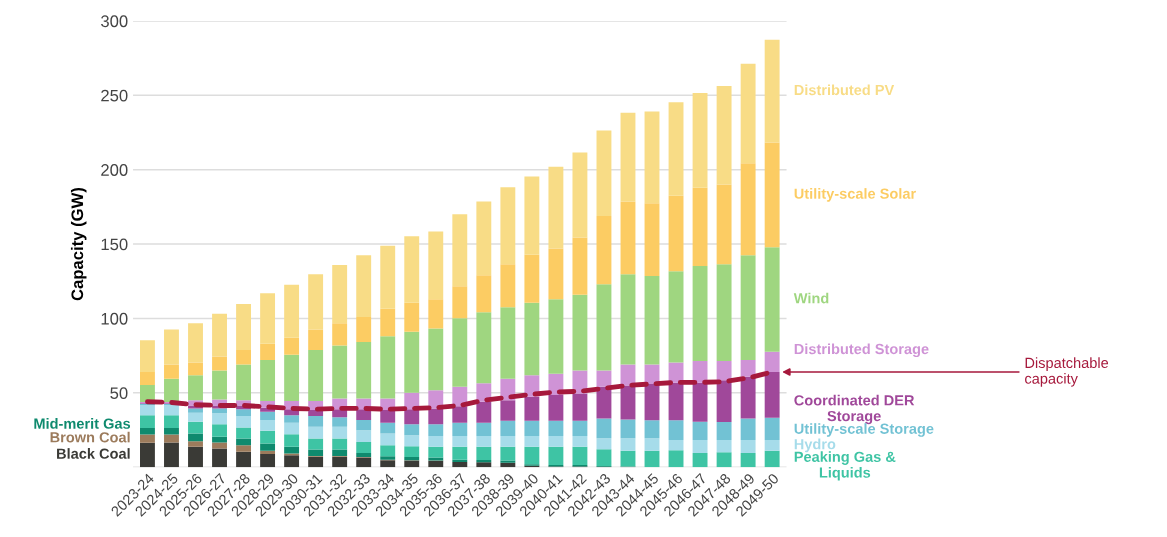 The height and width of the screenshot is (537, 1167). I want to click on series-label: Black Coal, so click(93, 453).